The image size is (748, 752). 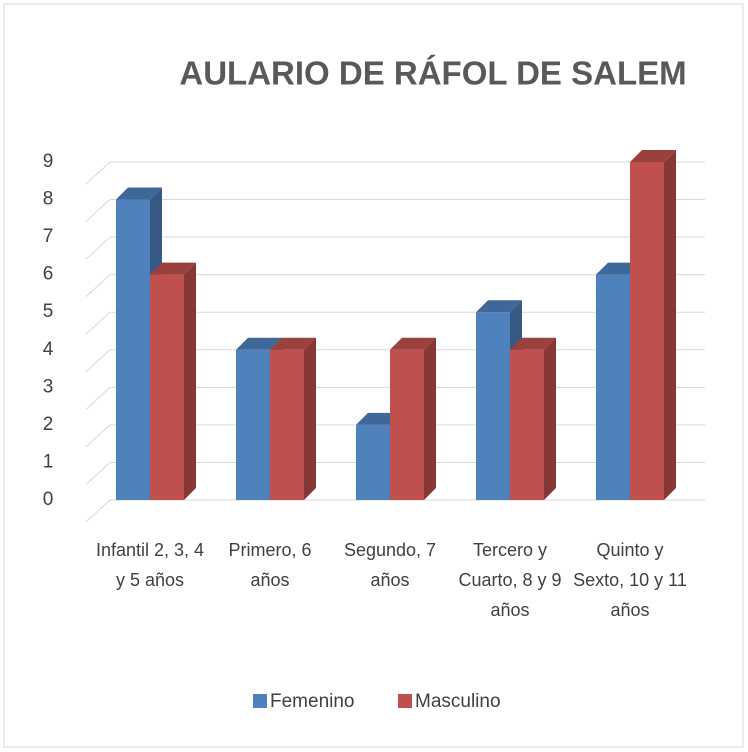 What do you see at coordinates (48, 236) in the screenshot?
I see `y-tick-label: 7` at bounding box center [48, 236].